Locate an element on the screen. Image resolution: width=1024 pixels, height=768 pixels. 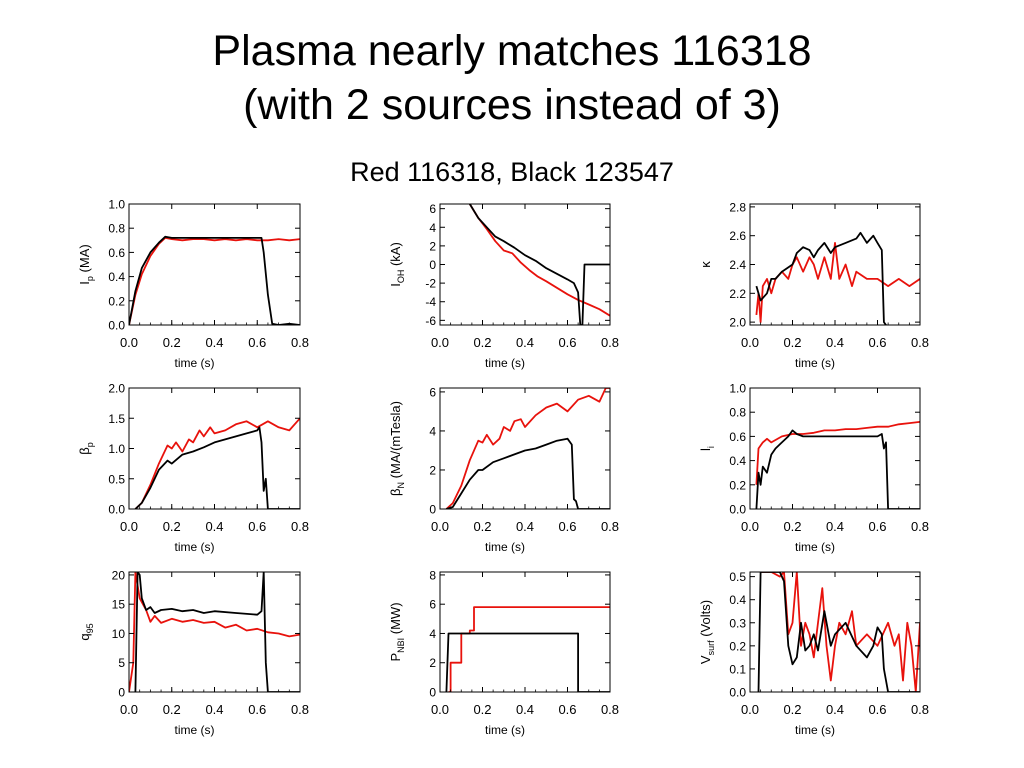
y-tick-label: -2 is located at coordinates (430, 284).